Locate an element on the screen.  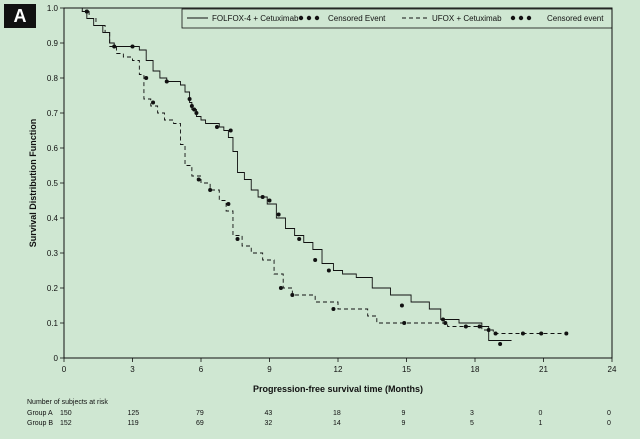
risk-value: 119 is located at coordinates (133, 423).